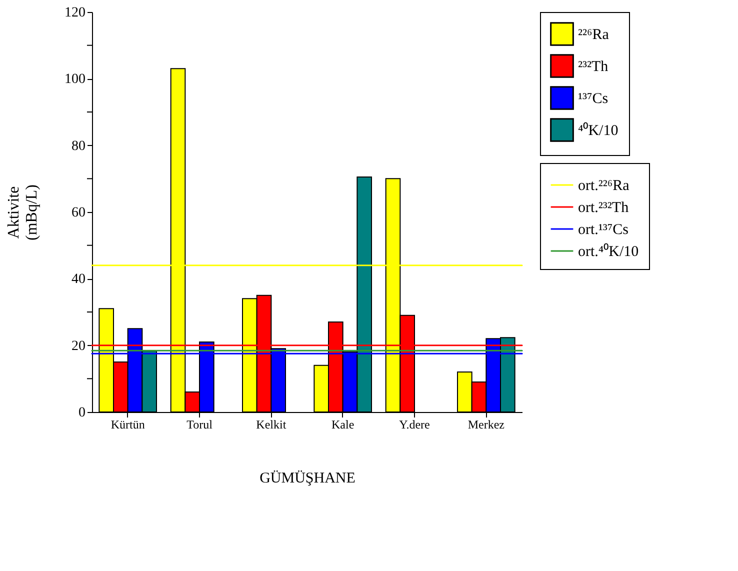  I want to click on legend-label: ²³²Th, so click(593, 67).